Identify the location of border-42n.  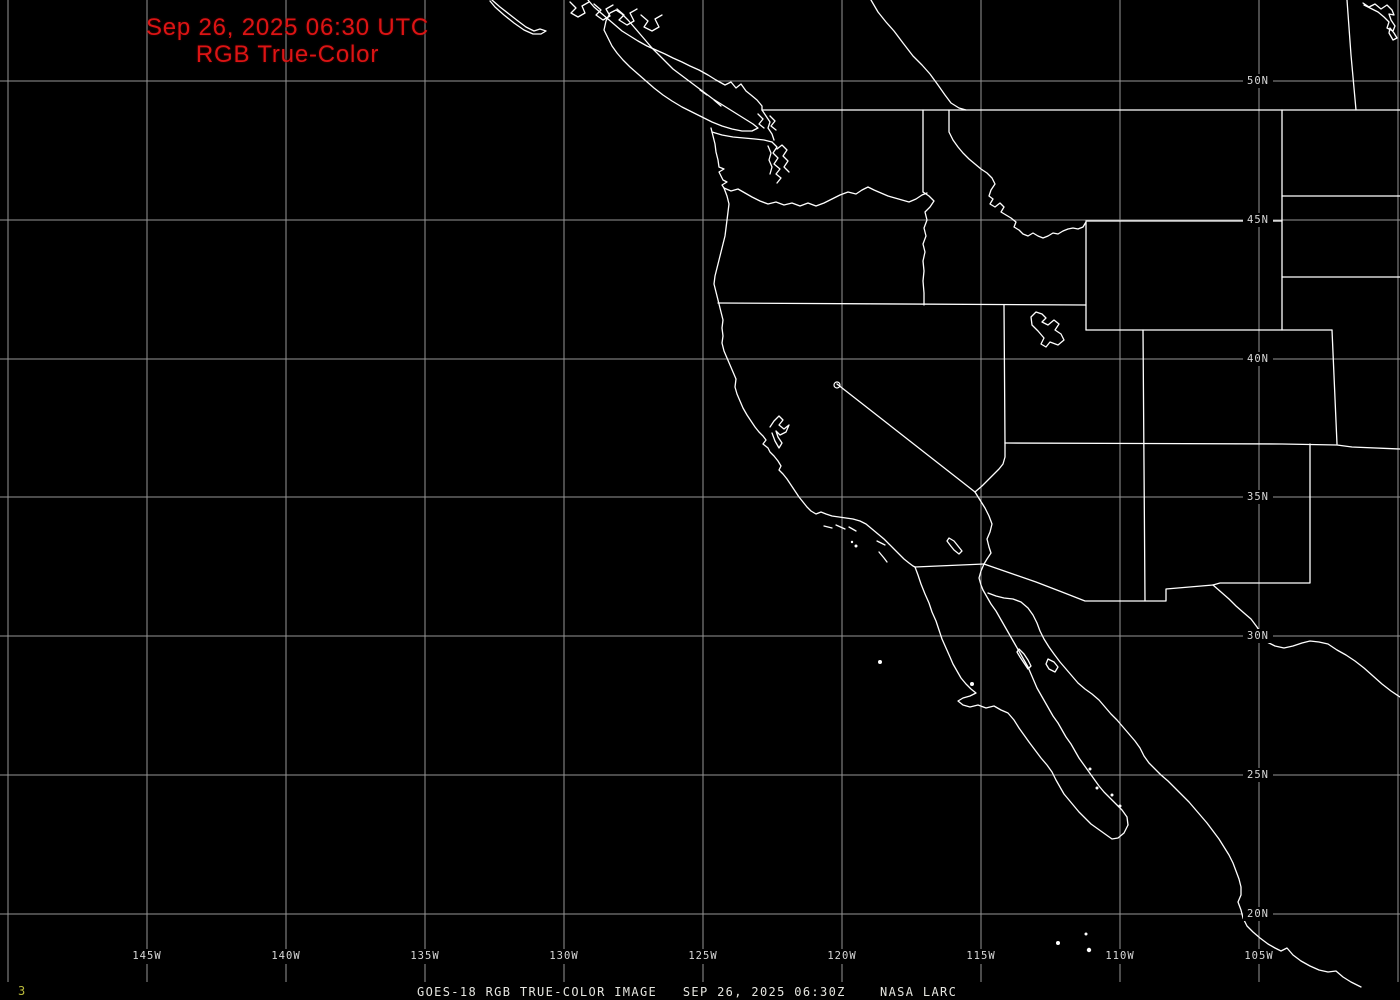
(902, 304).